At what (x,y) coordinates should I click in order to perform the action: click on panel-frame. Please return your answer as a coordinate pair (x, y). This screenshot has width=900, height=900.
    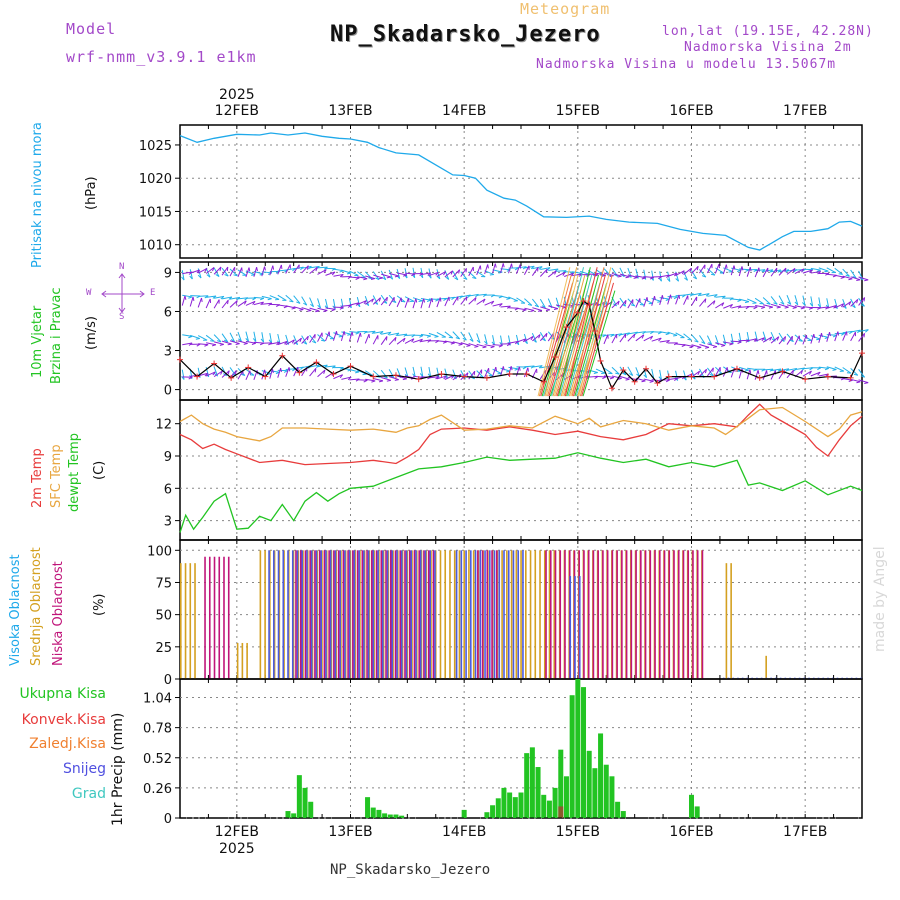
    Looking at the image, I should click on (521, 470).